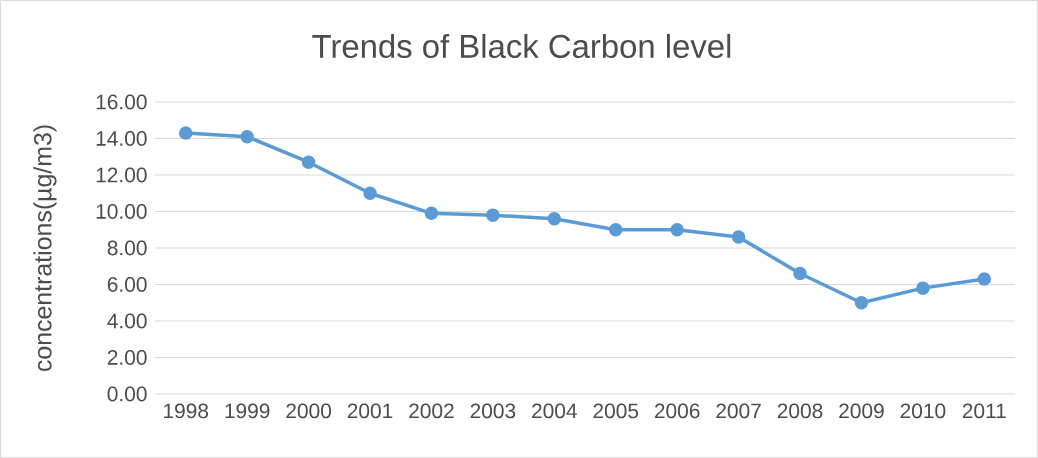 The image size is (1038, 458). I want to click on x-tick-label: 2008, so click(800, 411).